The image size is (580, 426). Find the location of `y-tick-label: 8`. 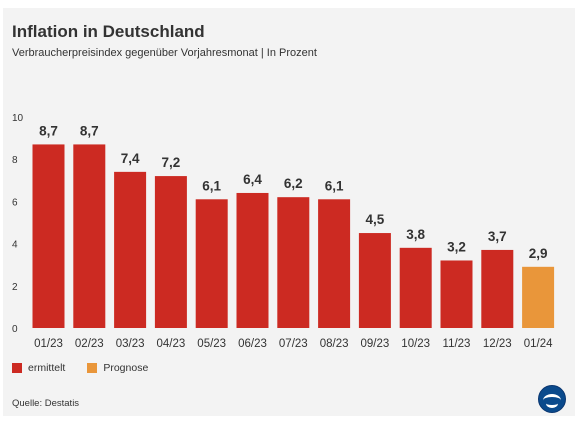

y-tick-label: 8 is located at coordinates (15, 160).